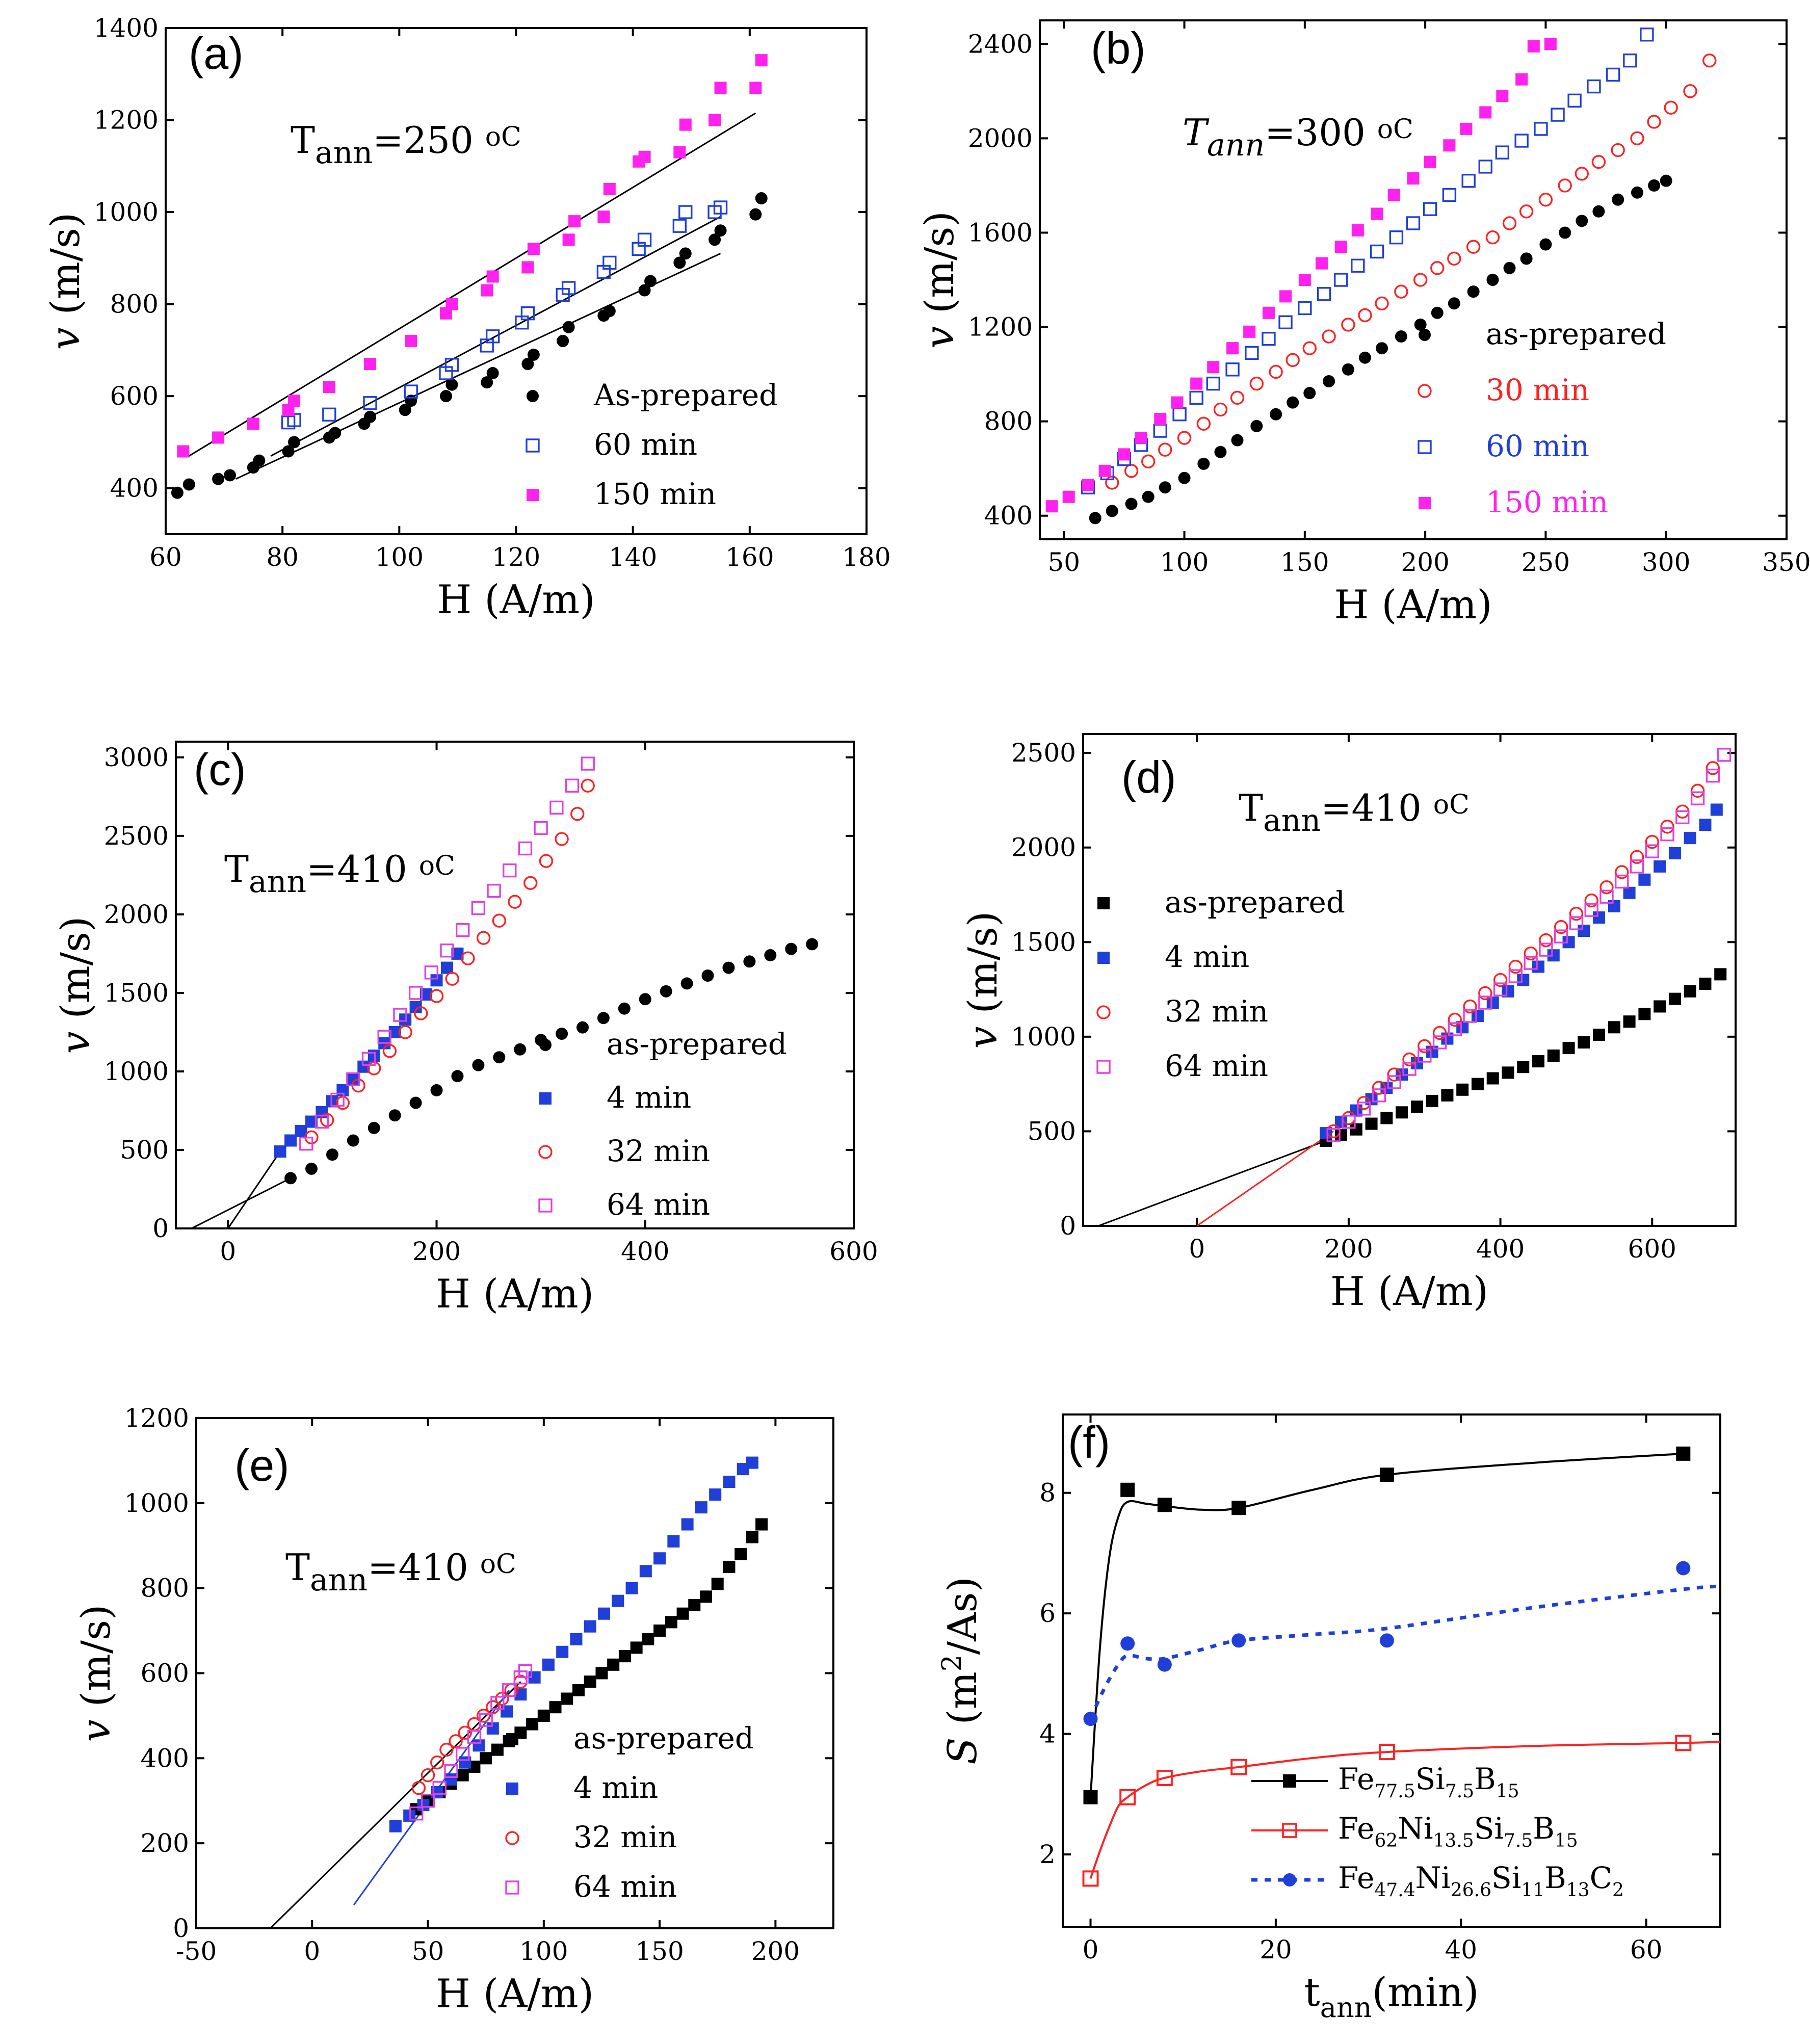  Describe the element at coordinates (1047, 1854) in the screenshot. I see `y-tick-label: 2` at that location.